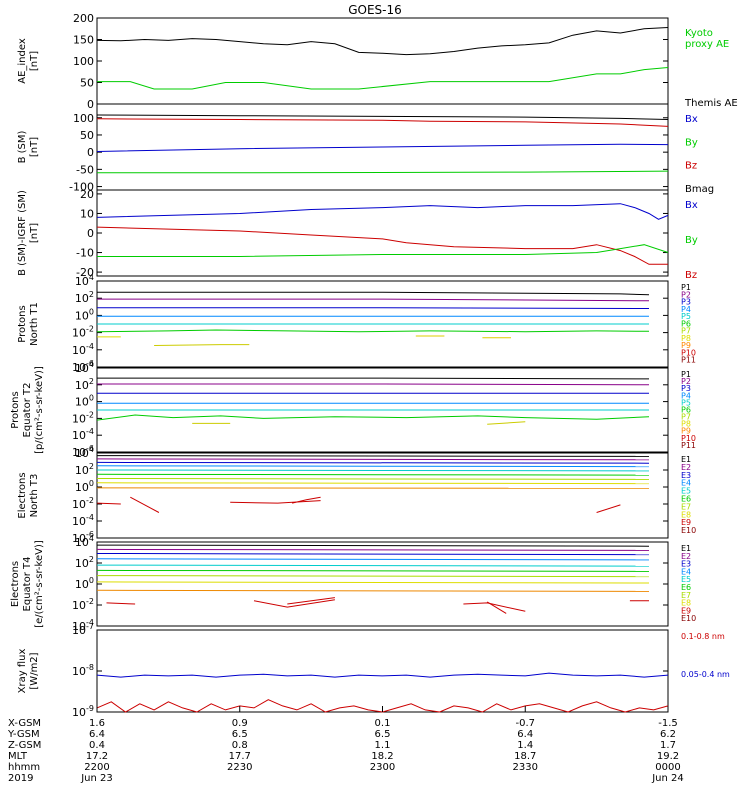  I want to click on time-row-value: 1.6, so click(97, 723).